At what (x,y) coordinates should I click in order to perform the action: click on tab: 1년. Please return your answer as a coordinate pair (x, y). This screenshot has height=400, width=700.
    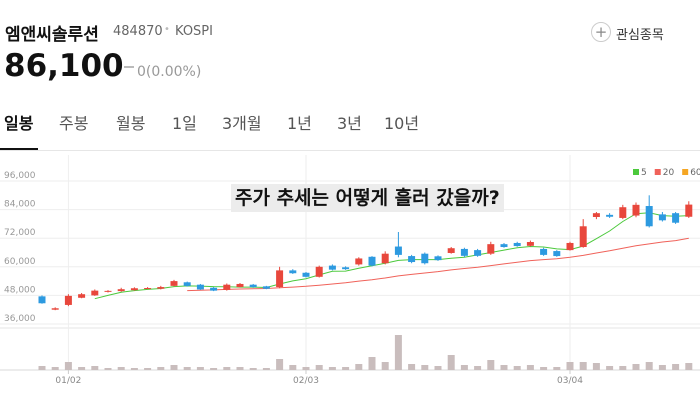
    Looking at the image, I should click on (299, 123).